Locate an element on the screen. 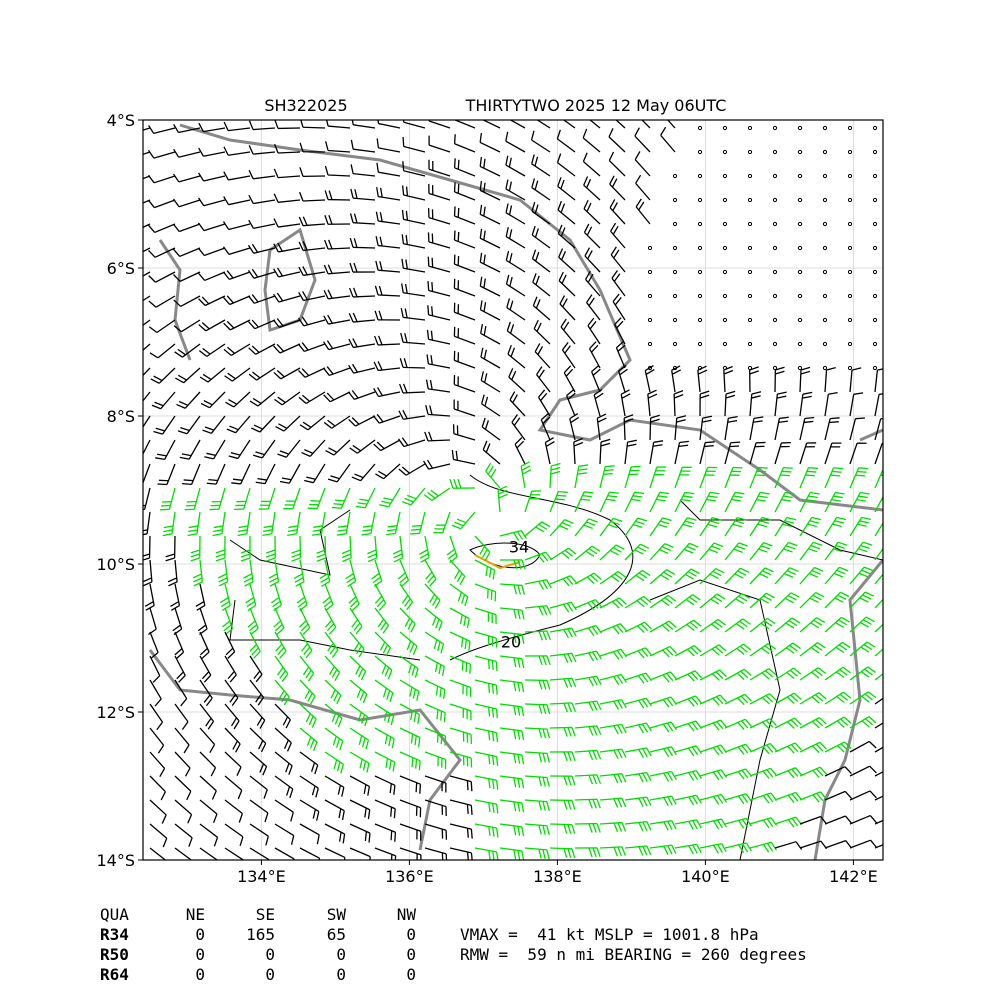 The image size is (1000, 1005). x-tick-label: 138°E is located at coordinates (557, 876).